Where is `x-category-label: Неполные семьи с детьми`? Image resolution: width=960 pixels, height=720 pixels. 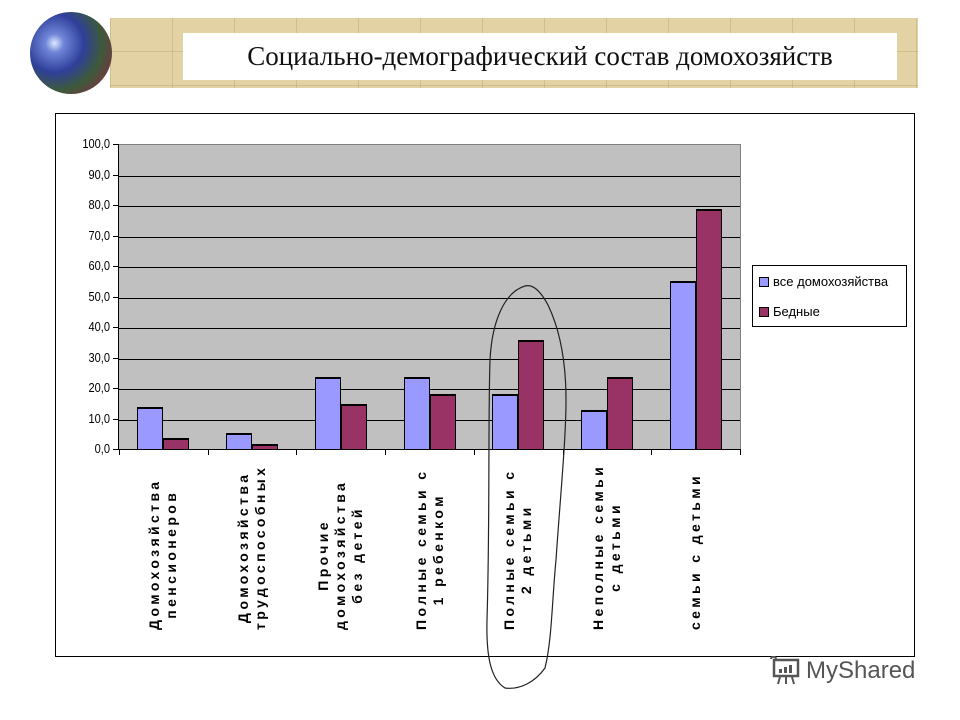 x-category-label: Неполные семьи с детьми is located at coordinates (606, 546).